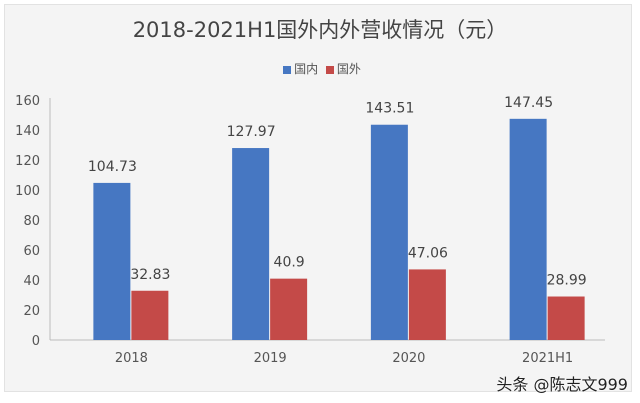 The height and width of the screenshot is (403, 640). I want to click on x-tick-label: 2020, so click(408, 358).